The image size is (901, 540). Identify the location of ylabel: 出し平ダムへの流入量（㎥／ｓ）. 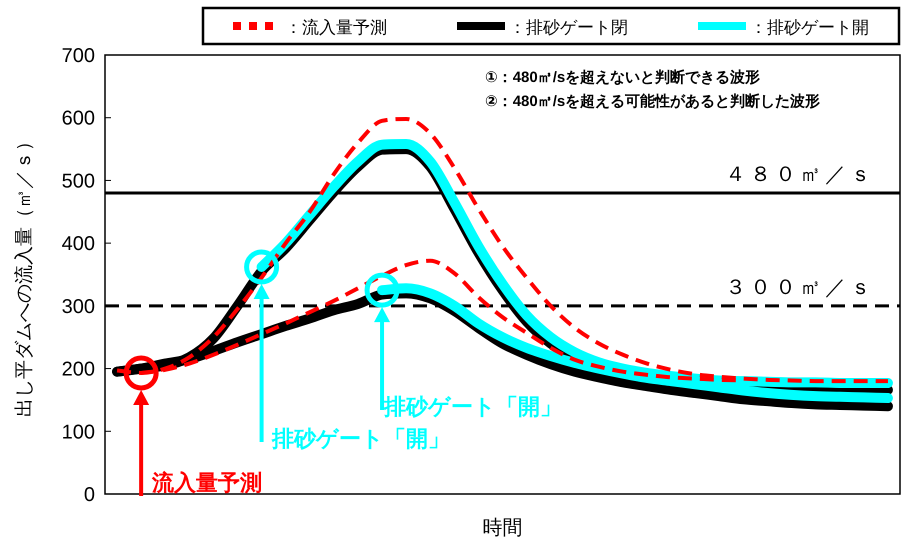
(24, 274).